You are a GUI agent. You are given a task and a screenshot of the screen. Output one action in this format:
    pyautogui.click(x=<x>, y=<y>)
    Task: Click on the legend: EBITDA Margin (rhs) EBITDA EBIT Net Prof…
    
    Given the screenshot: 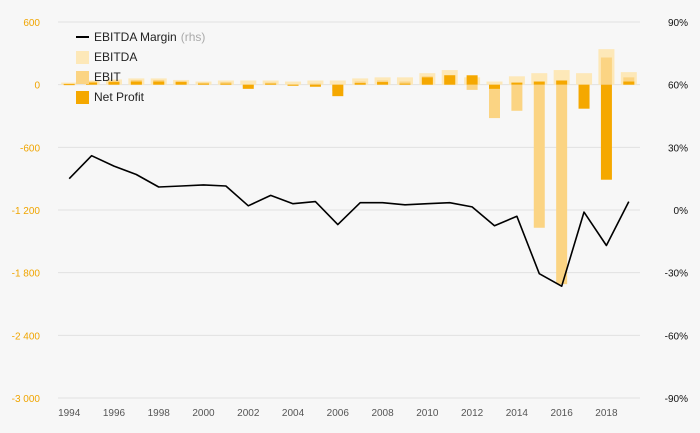 What is the action you would take?
    pyautogui.click(x=140, y=67)
    